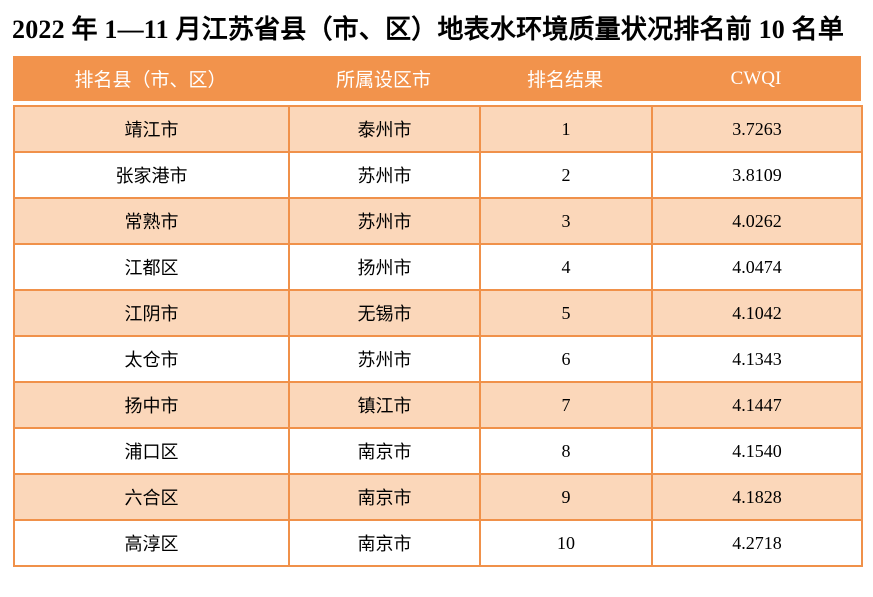 The width and height of the screenshot is (873, 597). What do you see at coordinates (151, 405) in the screenshot?
I see `cell-county: 扬中市` at bounding box center [151, 405].